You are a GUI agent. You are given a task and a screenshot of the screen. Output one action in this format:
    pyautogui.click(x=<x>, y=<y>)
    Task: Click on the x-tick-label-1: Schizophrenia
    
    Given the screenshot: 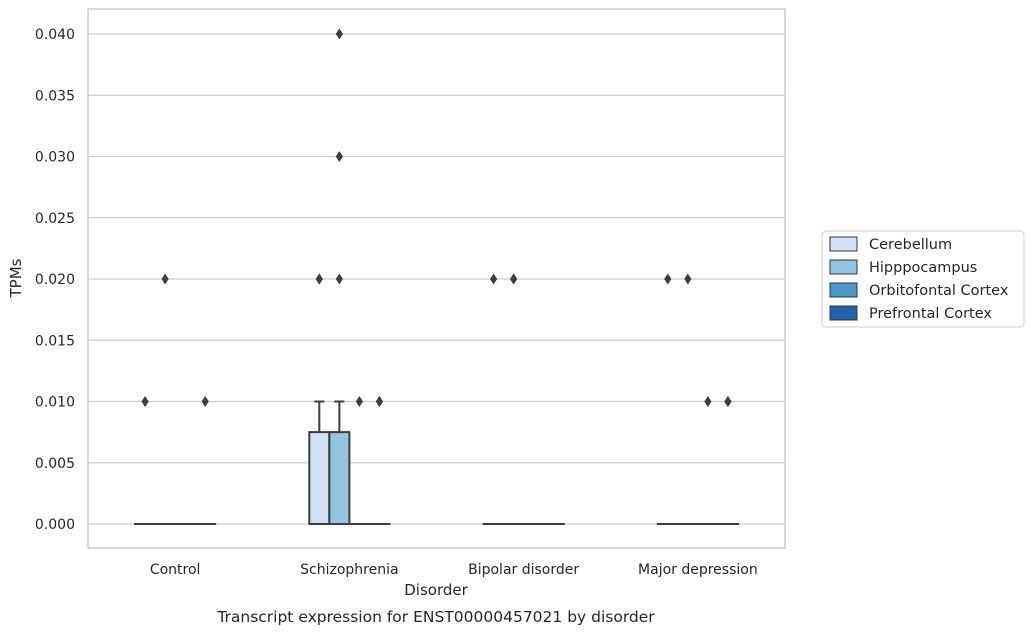 What is the action you would take?
    pyautogui.click(x=349, y=570)
    